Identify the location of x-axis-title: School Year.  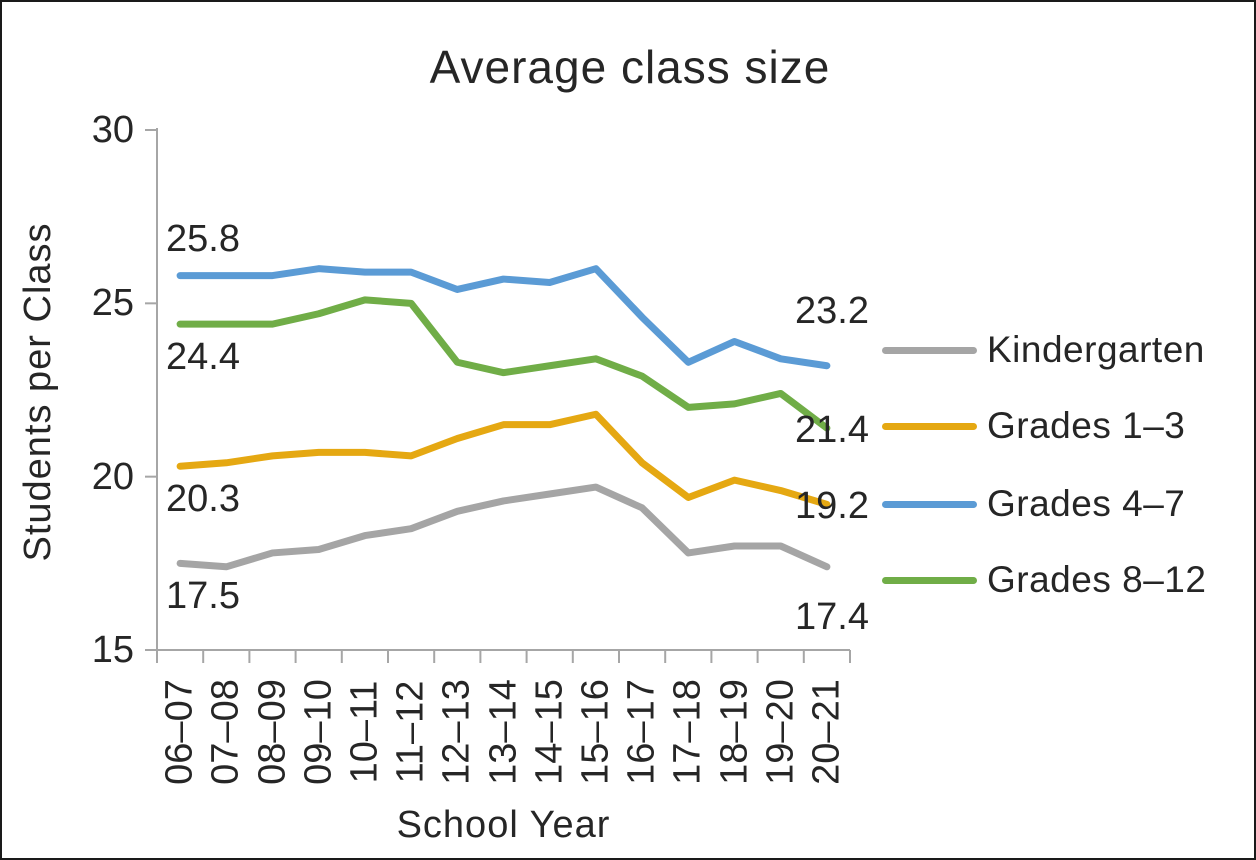
(503, 825).